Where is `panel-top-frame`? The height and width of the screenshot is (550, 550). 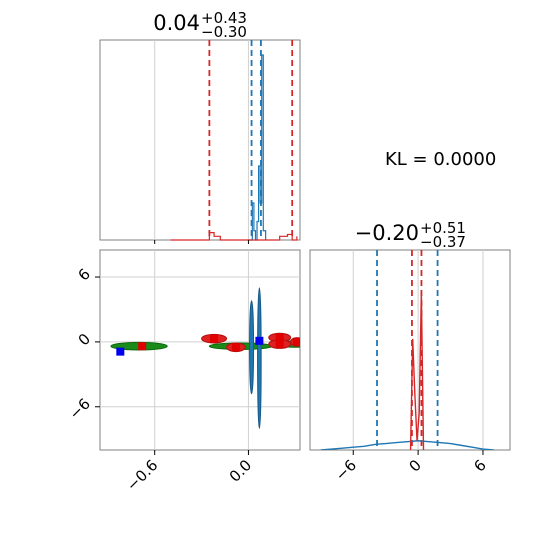 panel-top-frame is located at coordinates (200, 140).